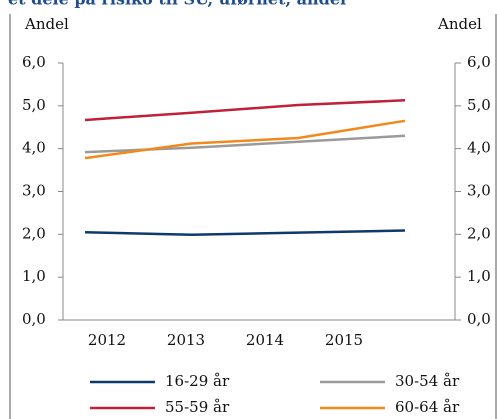  What do you see at coordinates (107, 340) in the screenshot?
I see `x-tick-label: 2012` at bounding box center [107, 340].